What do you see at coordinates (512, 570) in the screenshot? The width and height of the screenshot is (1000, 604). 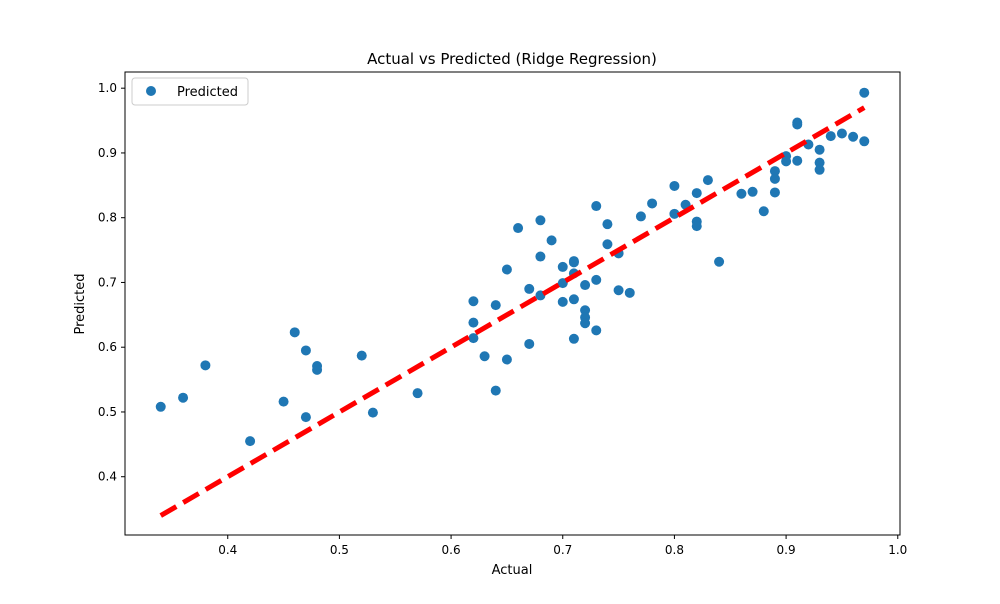 I see `x-axis-label: Actual` at bounding box center [512, 570].